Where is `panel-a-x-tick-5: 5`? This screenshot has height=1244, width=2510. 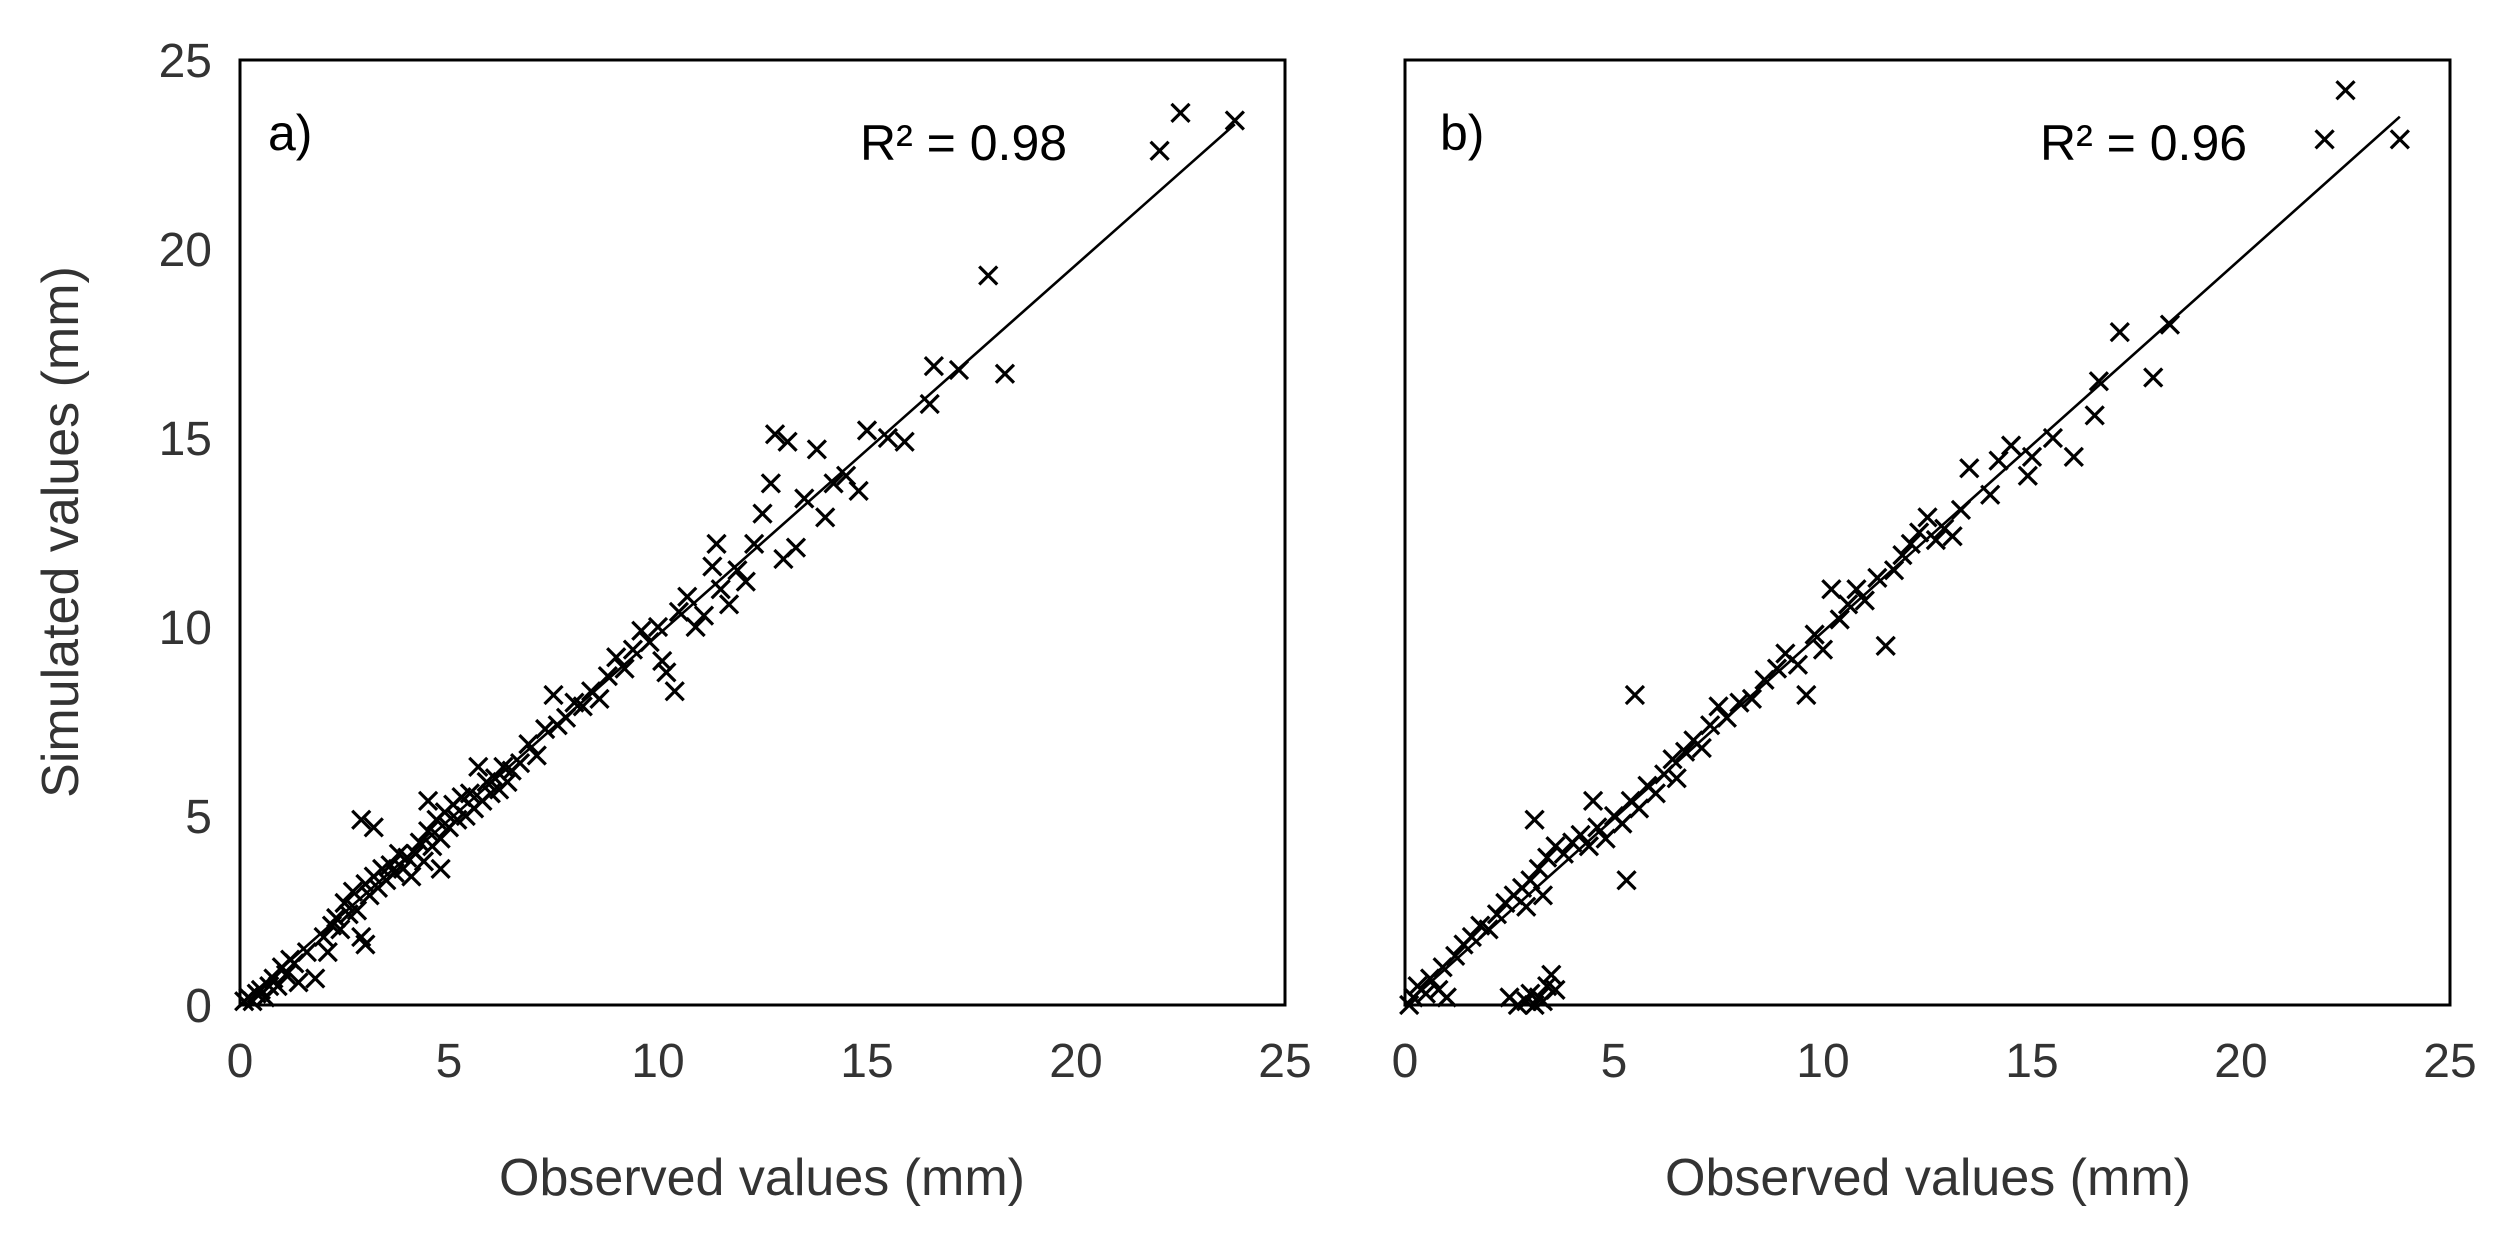
panel-a-x-tick-5: 5 is located at coordinates (449, 1061).